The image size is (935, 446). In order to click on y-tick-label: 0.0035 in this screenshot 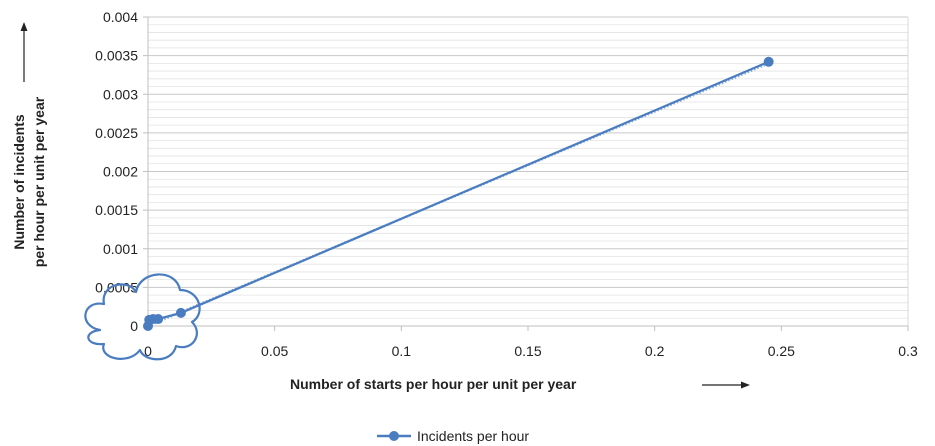, I will do `click(116, 56)`.